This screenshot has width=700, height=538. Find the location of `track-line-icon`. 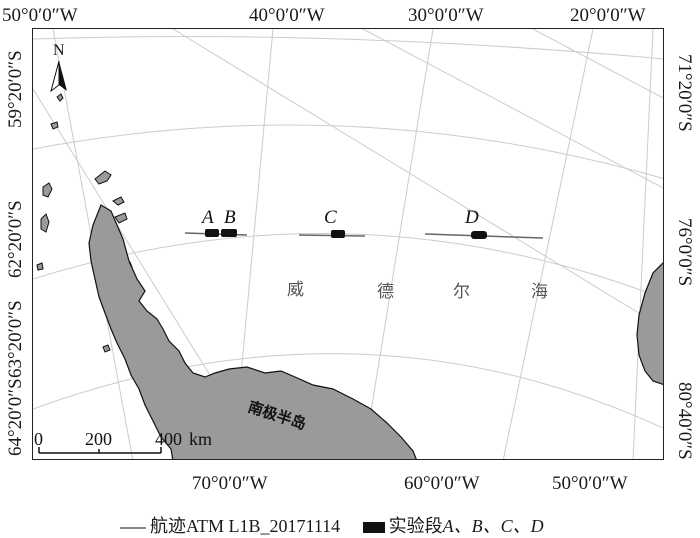

track-line-icon is located at coordinates (133, 527).